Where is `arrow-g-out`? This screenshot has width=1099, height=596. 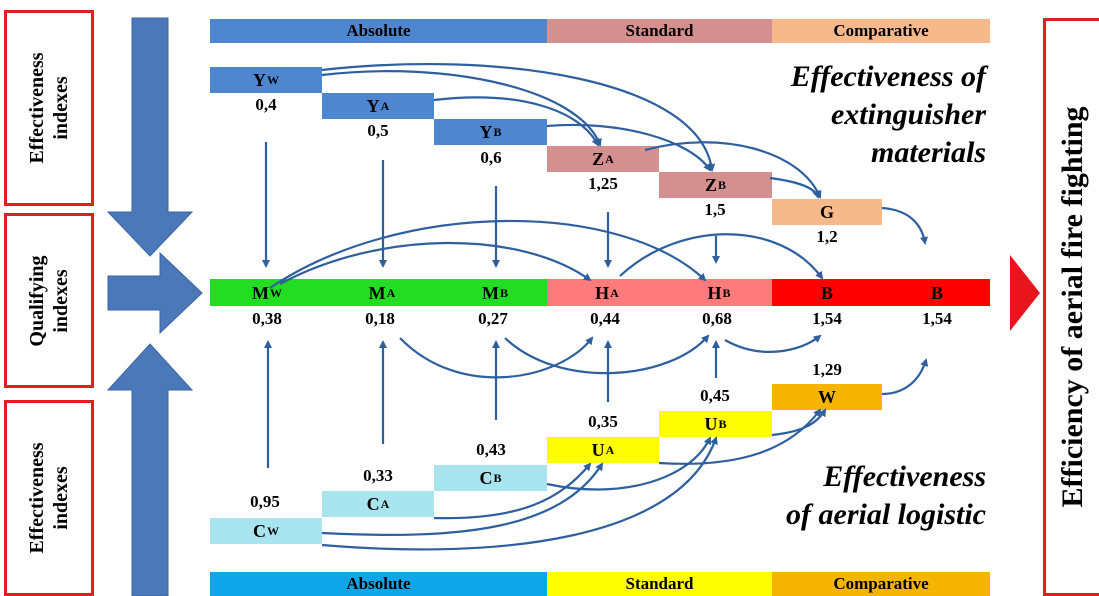
arrow-g-out is located at coordinates (904, 225).